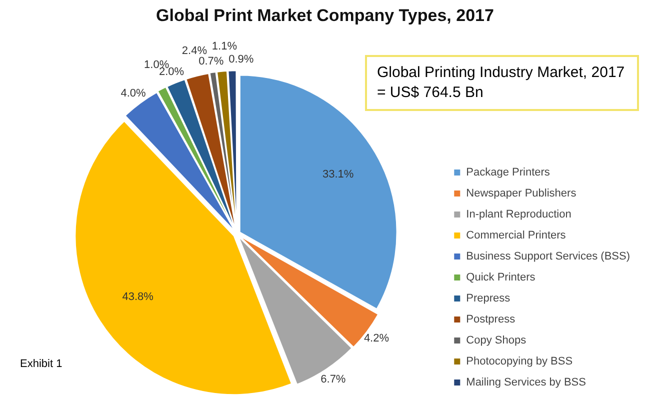 The height and width of the screenshot is (413, 650). I want to click on legend-label: Postpress, so click(491, 320).